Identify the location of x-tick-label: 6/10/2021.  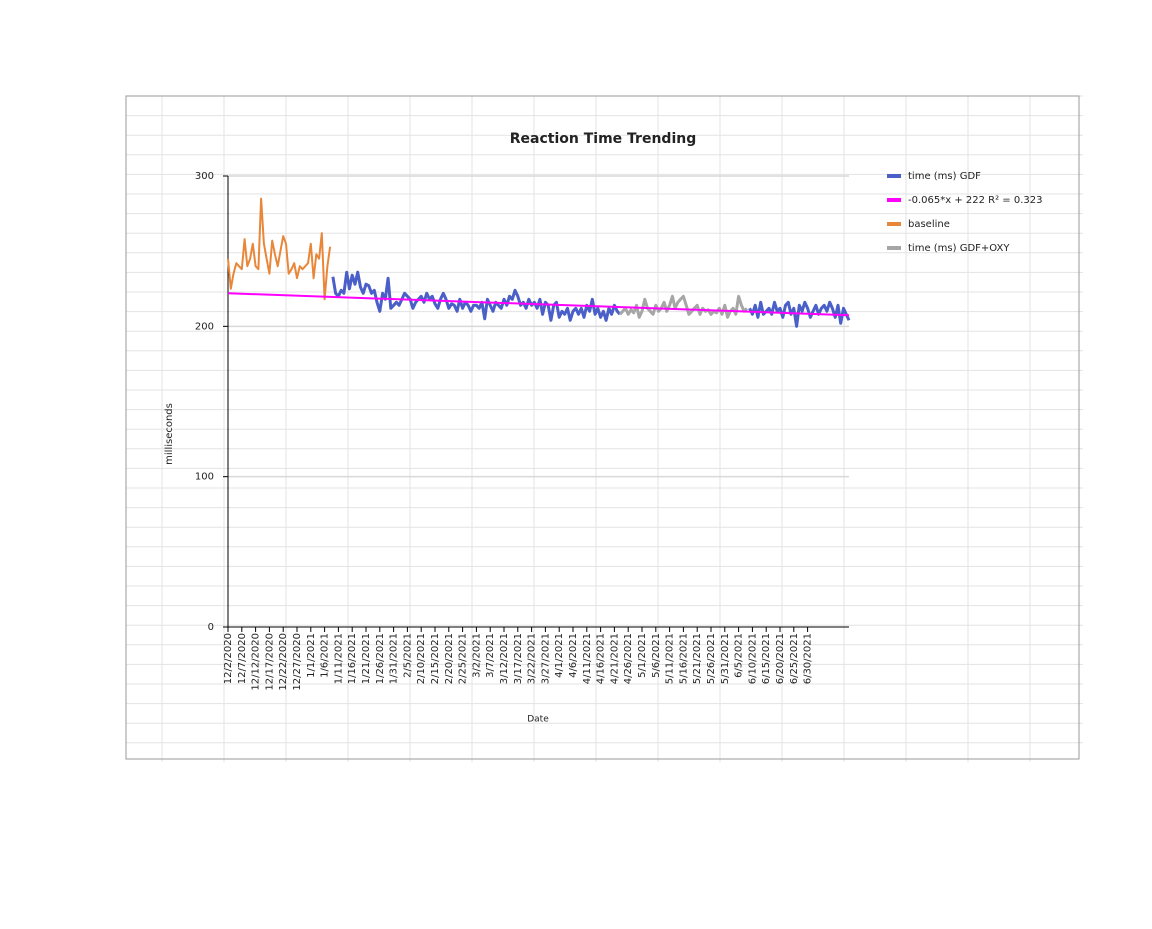
(752, 658).